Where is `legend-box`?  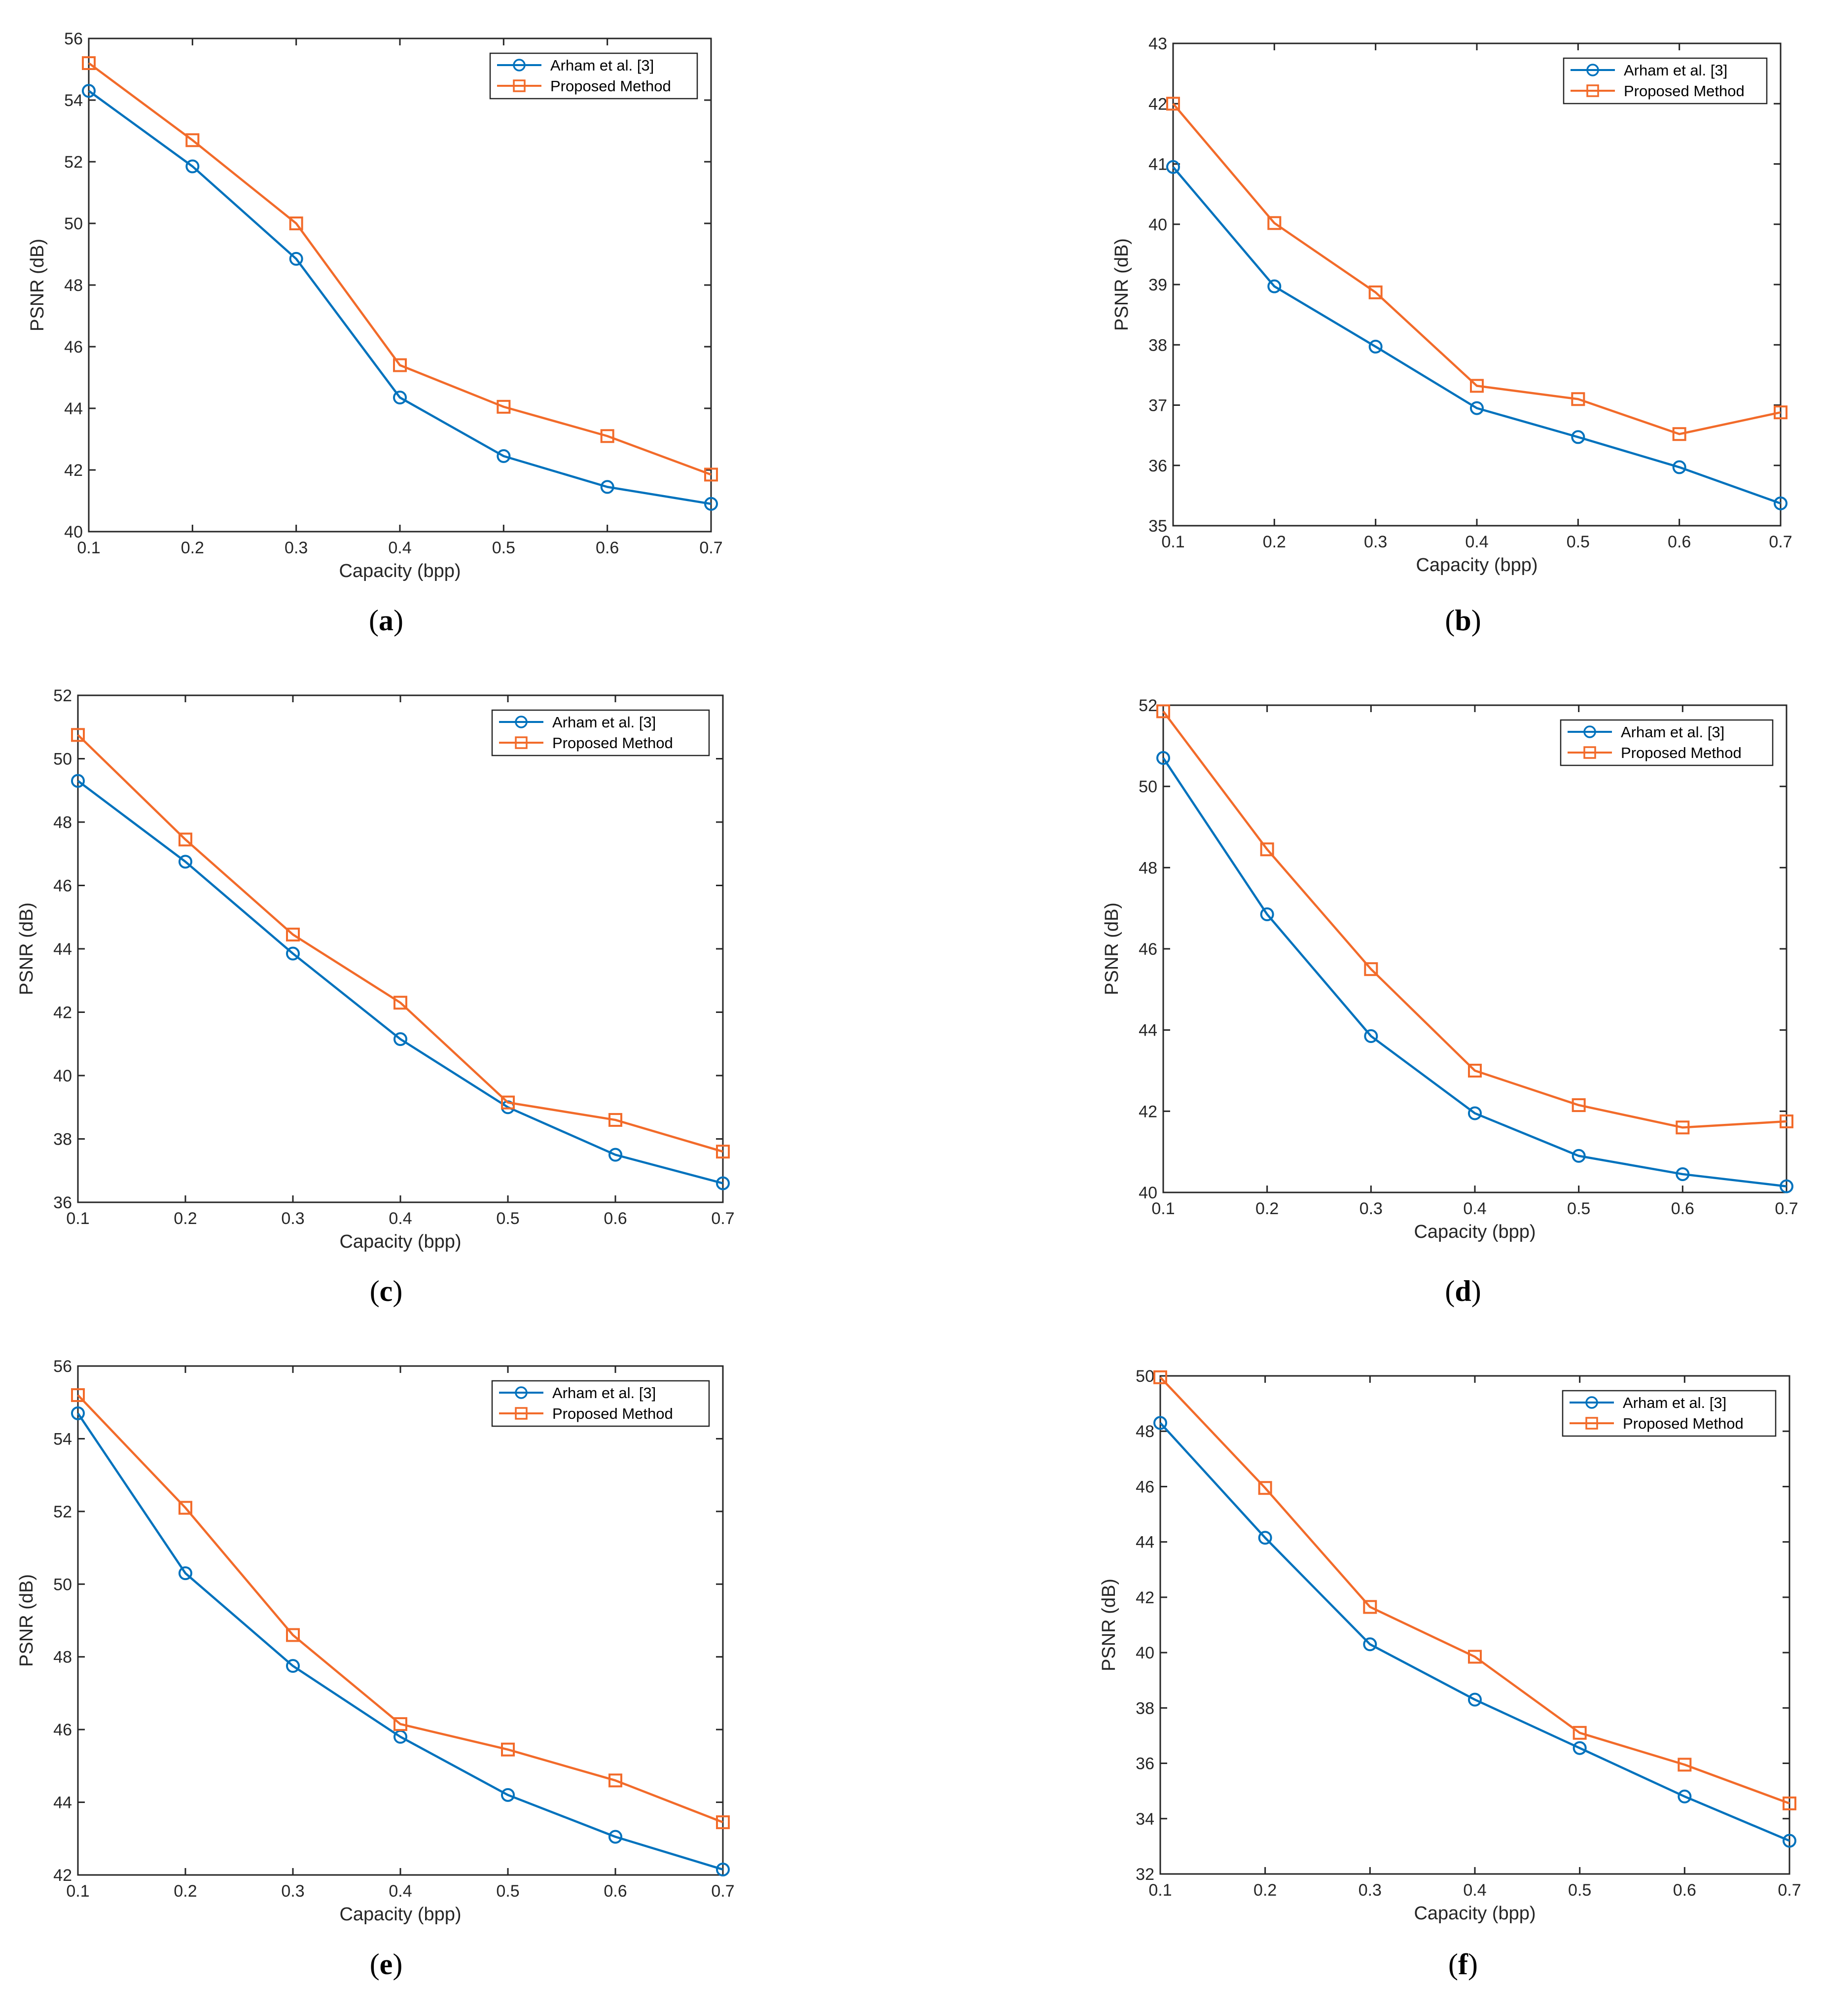 legend-box is located at coordinates (1669, 1413).